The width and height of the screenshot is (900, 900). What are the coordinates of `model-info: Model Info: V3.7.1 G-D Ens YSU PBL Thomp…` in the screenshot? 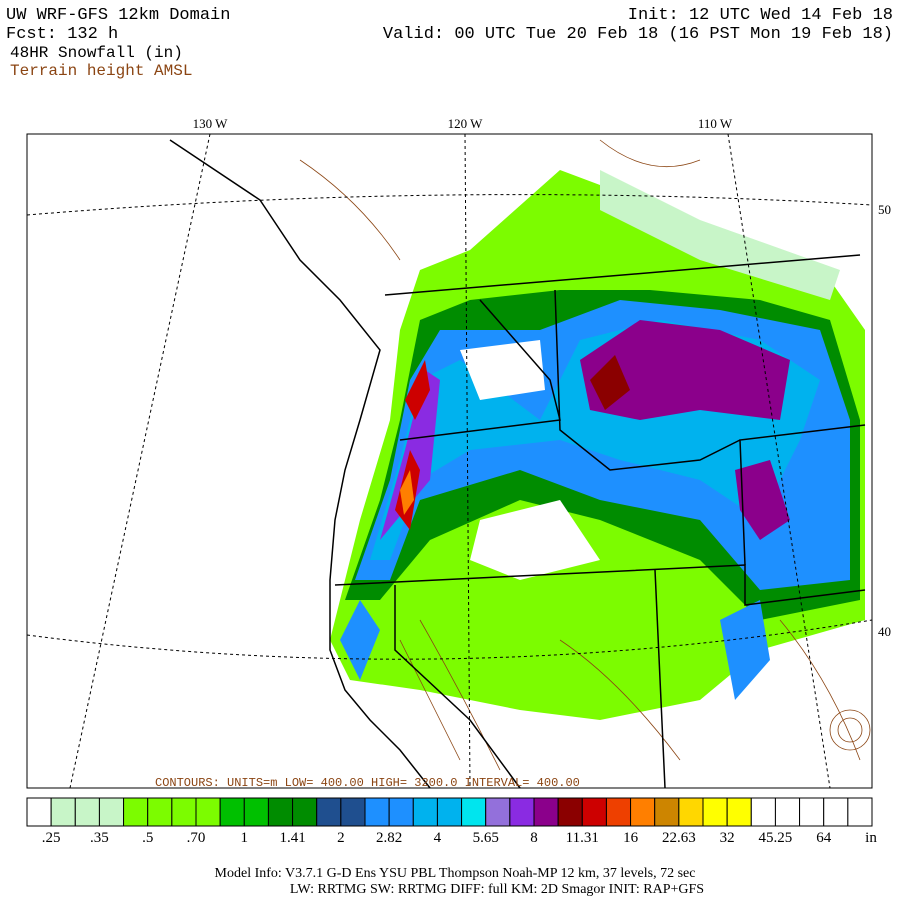 It's located at (455, 873).